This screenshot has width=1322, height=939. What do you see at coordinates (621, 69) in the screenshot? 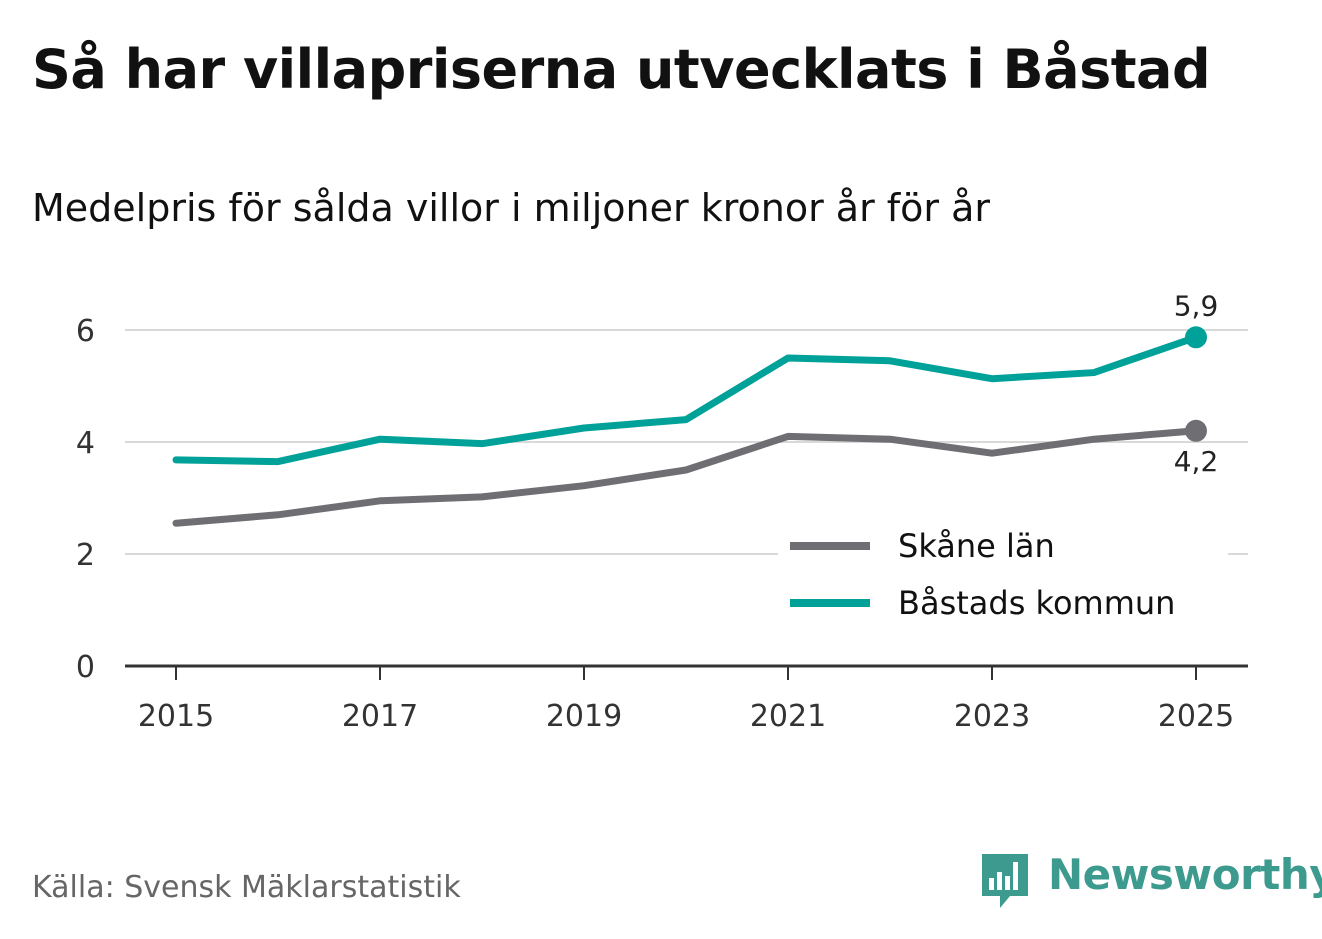
I see `chart-title: Så har villapriserna utvecklats i Båstad` at bounding box center [621, 69].